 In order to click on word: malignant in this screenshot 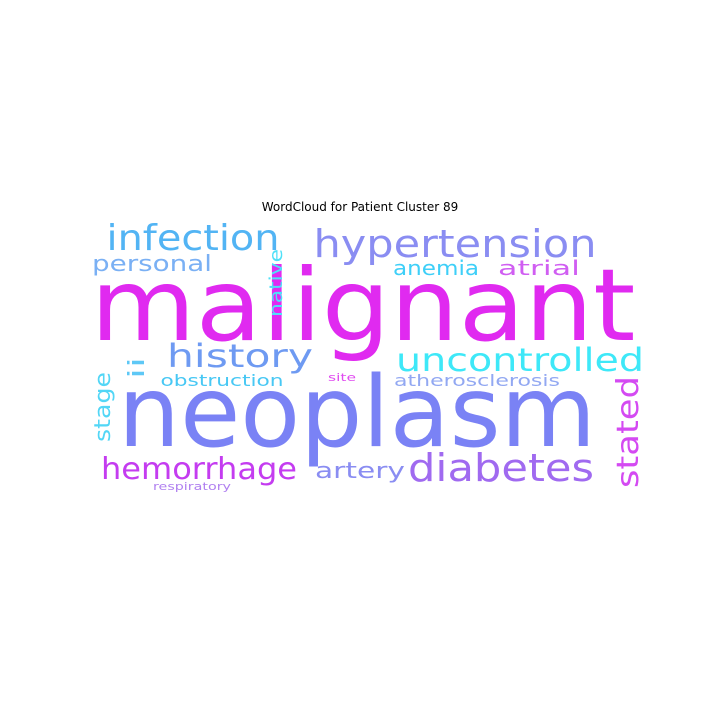, I will do `click(363, 305)`.